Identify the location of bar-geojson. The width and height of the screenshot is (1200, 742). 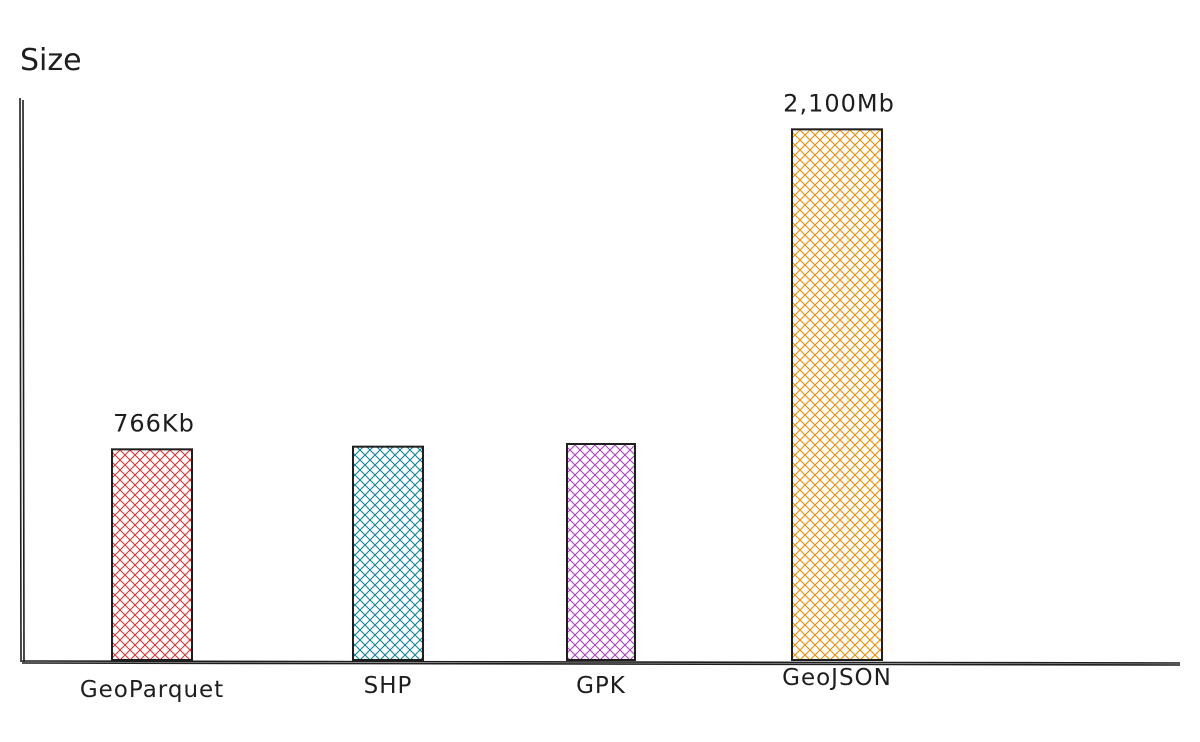
(837, 395).